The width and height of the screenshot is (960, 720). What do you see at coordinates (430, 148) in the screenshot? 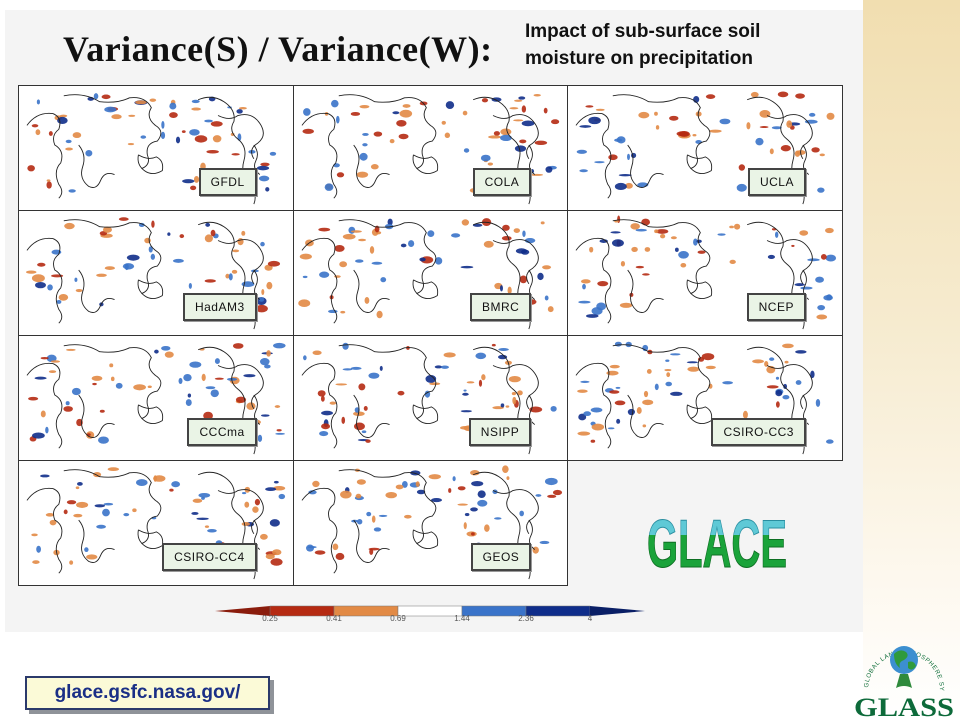
I see `map-panel-cola: COLA` at bounding box center [430, 148].